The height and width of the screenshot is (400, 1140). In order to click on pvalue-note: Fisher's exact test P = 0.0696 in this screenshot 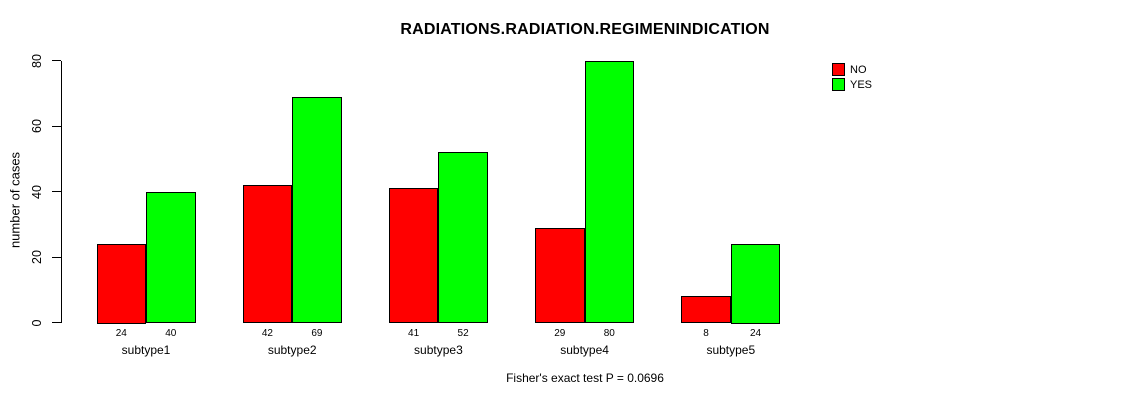, I will do `click(585, 378)`.